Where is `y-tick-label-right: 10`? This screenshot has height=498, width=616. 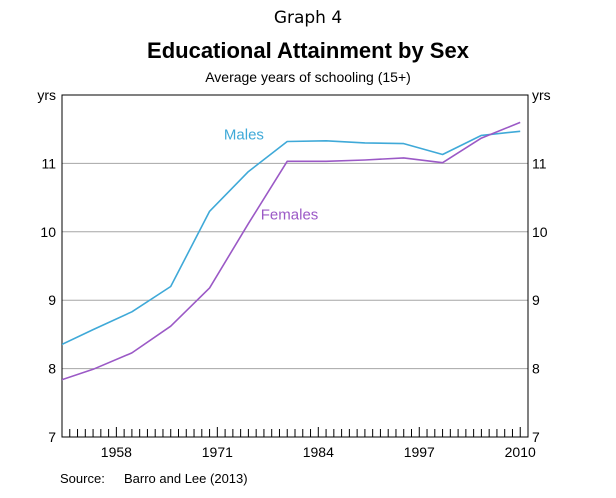
y-tick-label-right: 10 is located at coordinates (540, 232).